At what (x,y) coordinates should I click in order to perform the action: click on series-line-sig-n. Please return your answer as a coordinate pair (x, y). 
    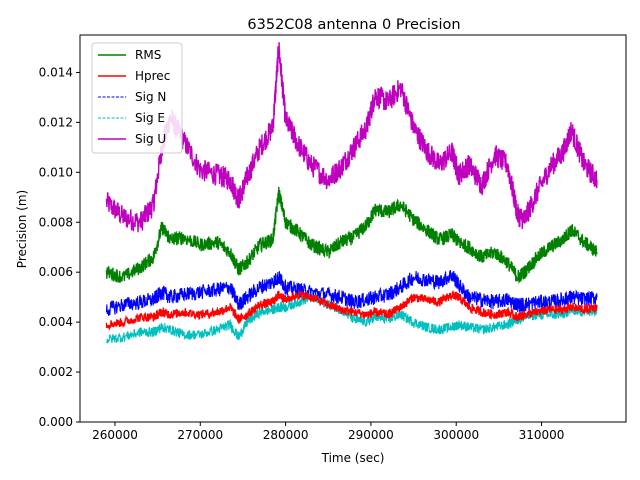
    Looking at the image, I should click on (351, 293).